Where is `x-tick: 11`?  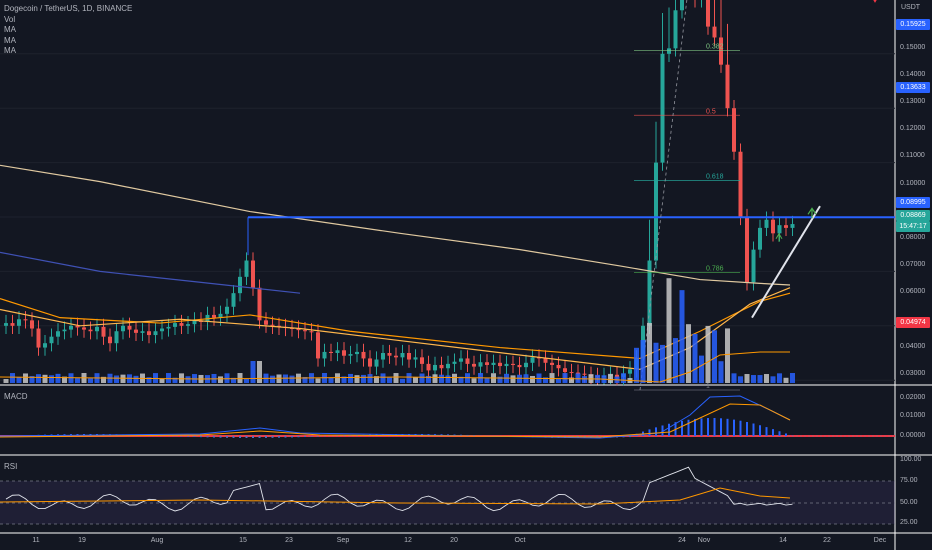
x-tick: 11 is located at coordinates (36, 540).